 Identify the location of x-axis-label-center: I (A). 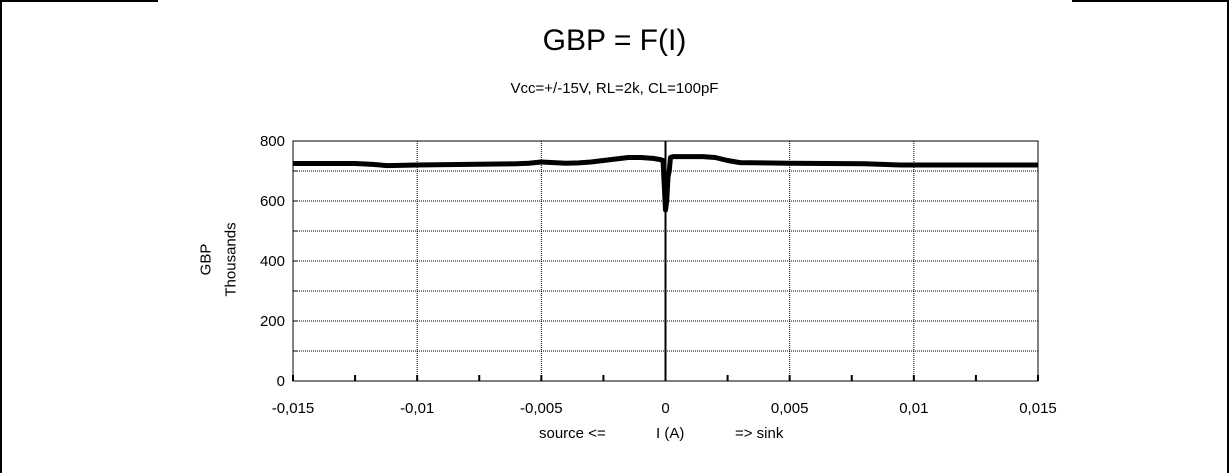
(670, 433).